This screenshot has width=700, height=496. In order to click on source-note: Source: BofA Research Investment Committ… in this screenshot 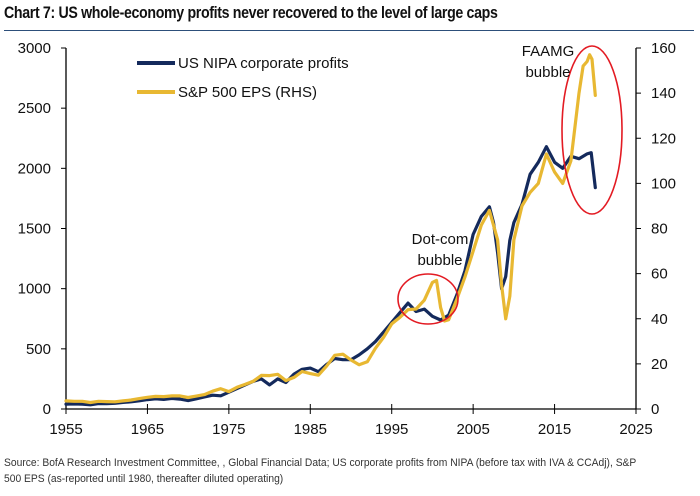, I will do `click(320, 471)`.